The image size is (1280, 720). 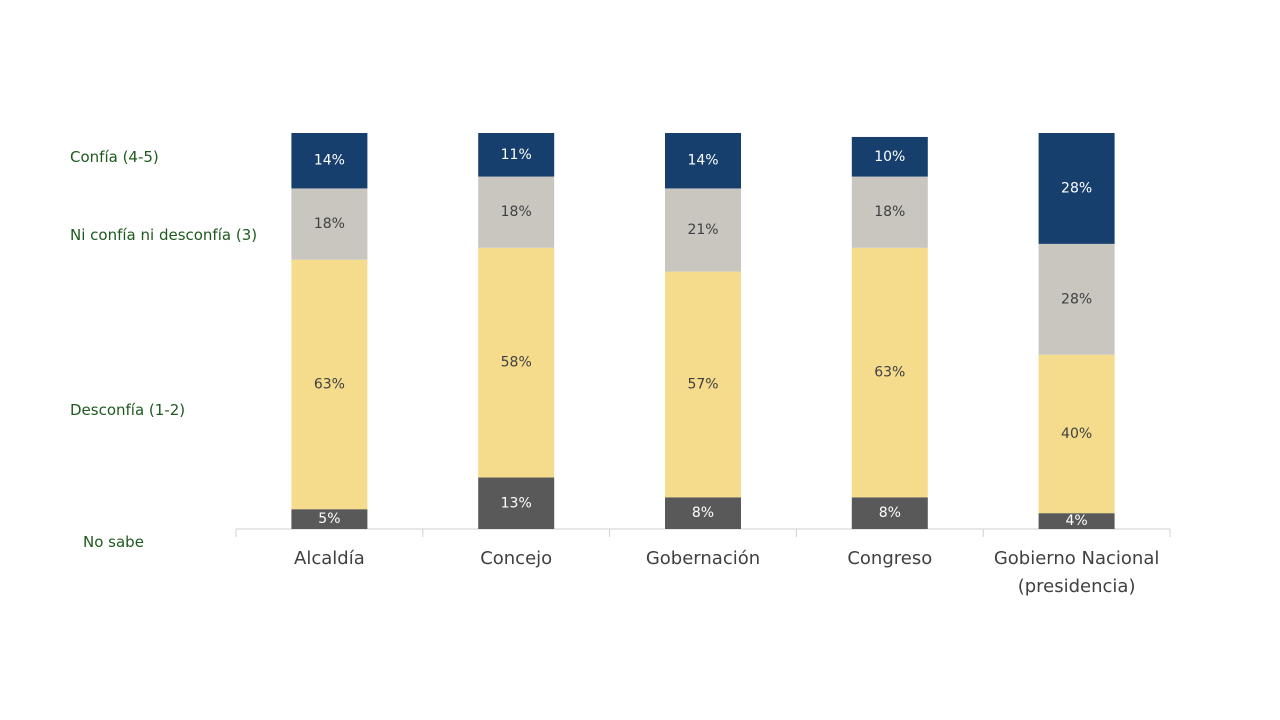 I want to click on legend-label: Desconfía (1-2), so click(x=128, y=410).